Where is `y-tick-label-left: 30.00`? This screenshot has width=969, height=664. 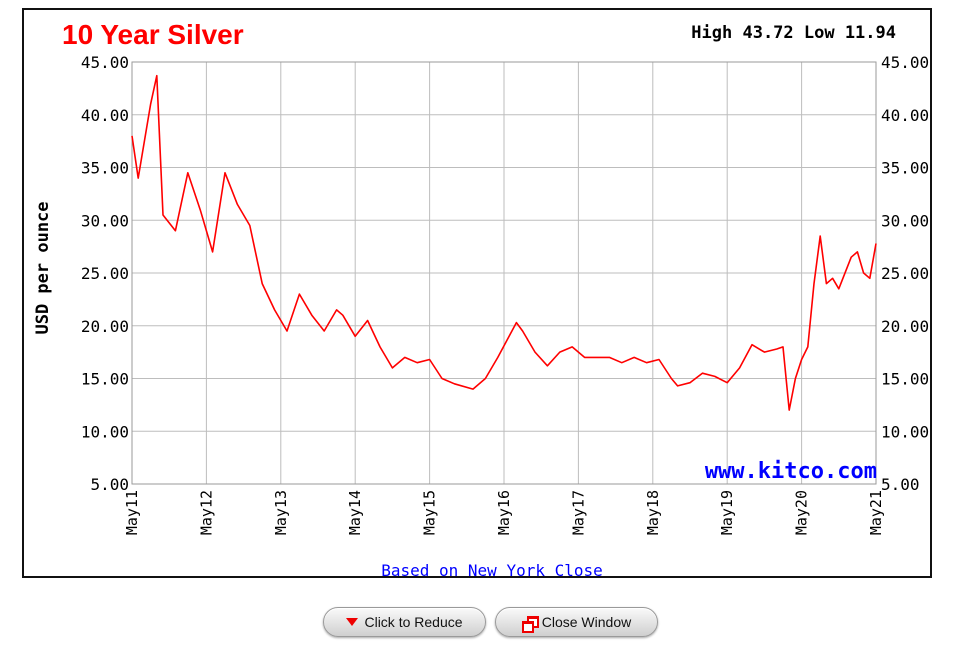 y-tick-label-left: 30.00 is located at coordinates (105, 220).